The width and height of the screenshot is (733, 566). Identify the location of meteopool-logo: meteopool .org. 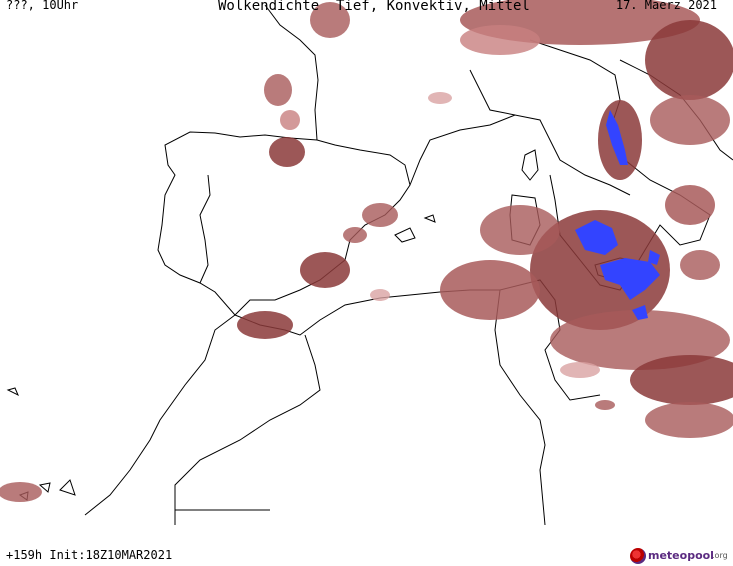
(681, 556).